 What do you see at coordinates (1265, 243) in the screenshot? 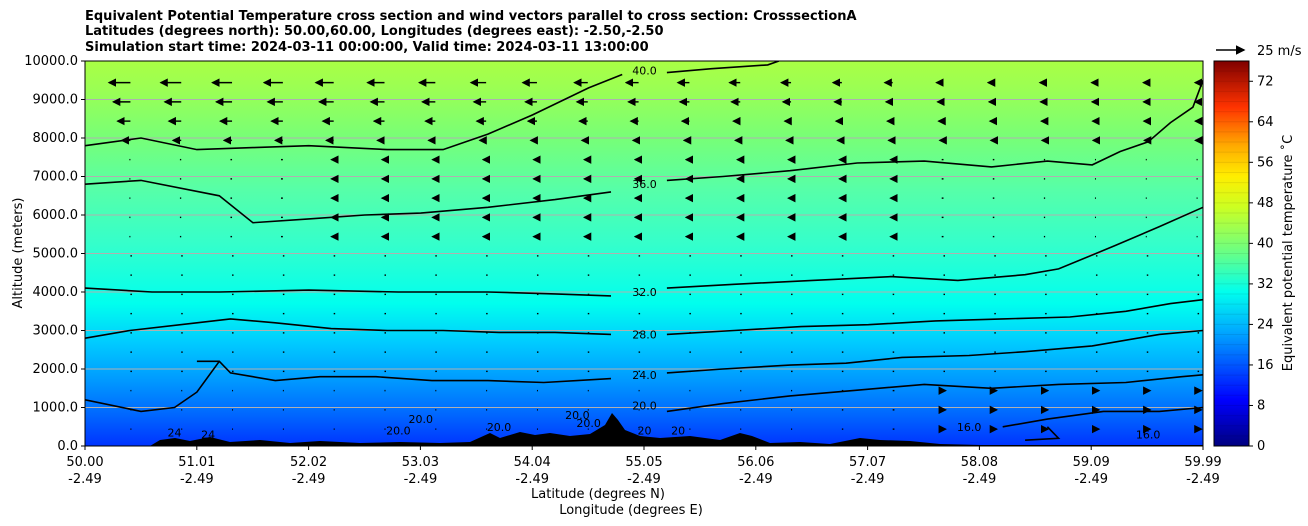
I see `colorbar-tick-label: 40` at bounding box center [1265, 243].